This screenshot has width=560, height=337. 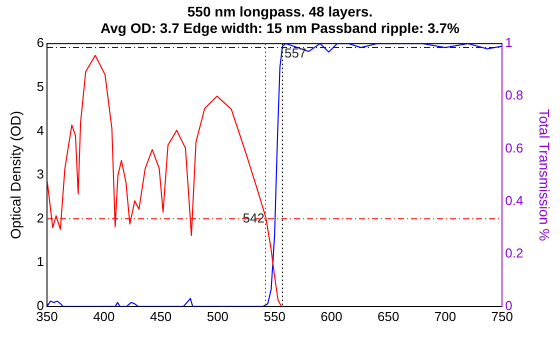 What do you see at coordinates (280, 11) in the screenshot?
I see `chart-title: 550 nm longpass. 48 layers.` at bounding box center [280, 11].